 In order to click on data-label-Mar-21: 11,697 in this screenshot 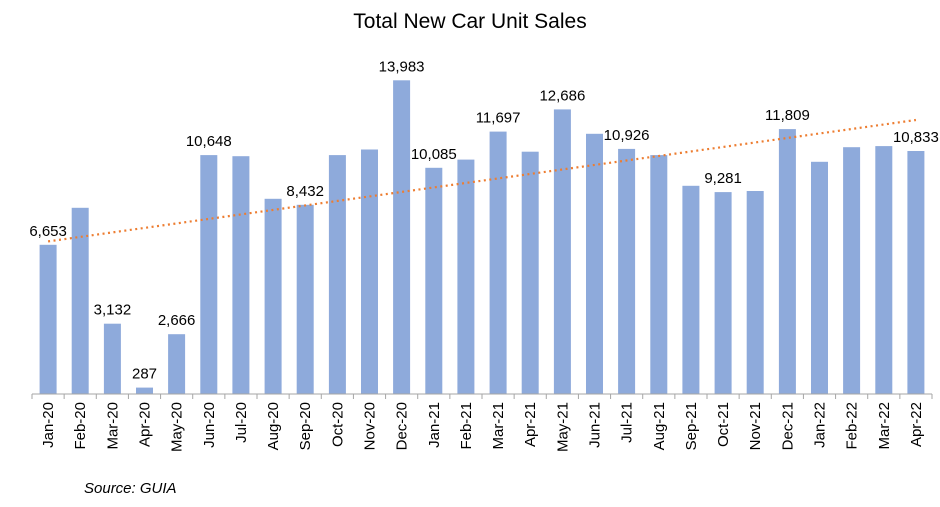, I will do `click(498, 118)`.